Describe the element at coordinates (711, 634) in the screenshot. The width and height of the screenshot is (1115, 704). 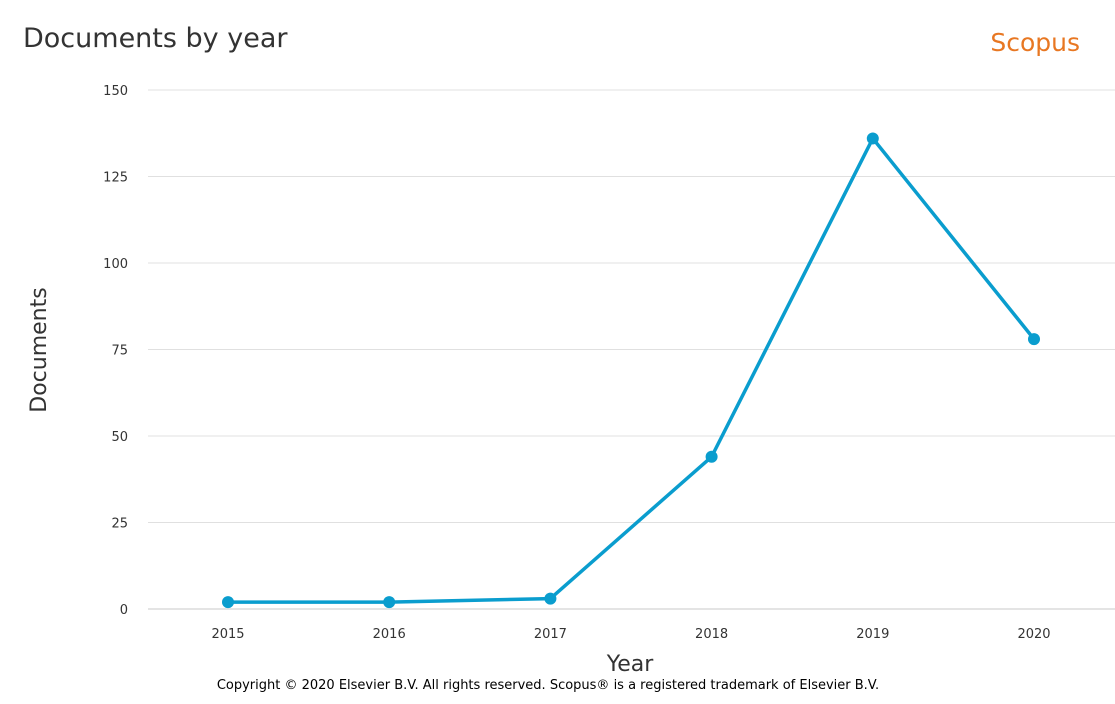
I see `x-tick-label: 2018` at that location.